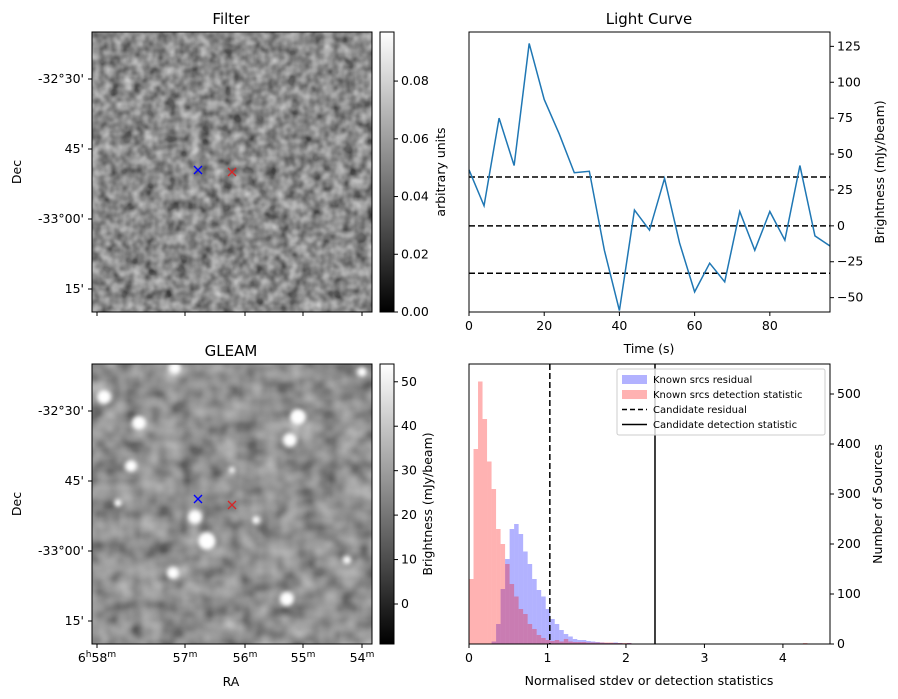  Describe the element at coordinates (544, 325) in the screenshot. I see `x-tick-label: 20` at that location.